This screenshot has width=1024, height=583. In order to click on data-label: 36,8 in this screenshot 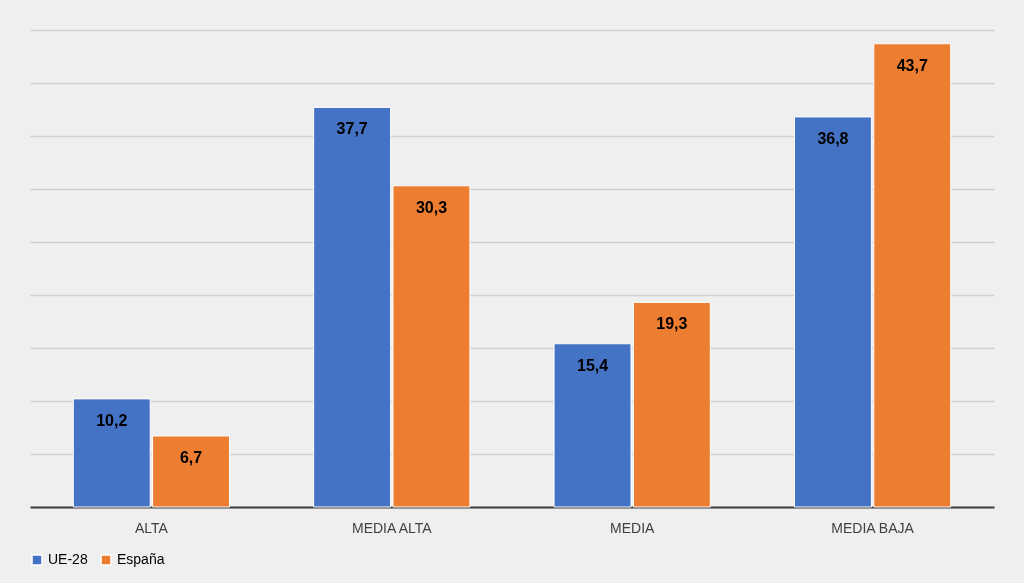, I will do `click(833, 138)`.